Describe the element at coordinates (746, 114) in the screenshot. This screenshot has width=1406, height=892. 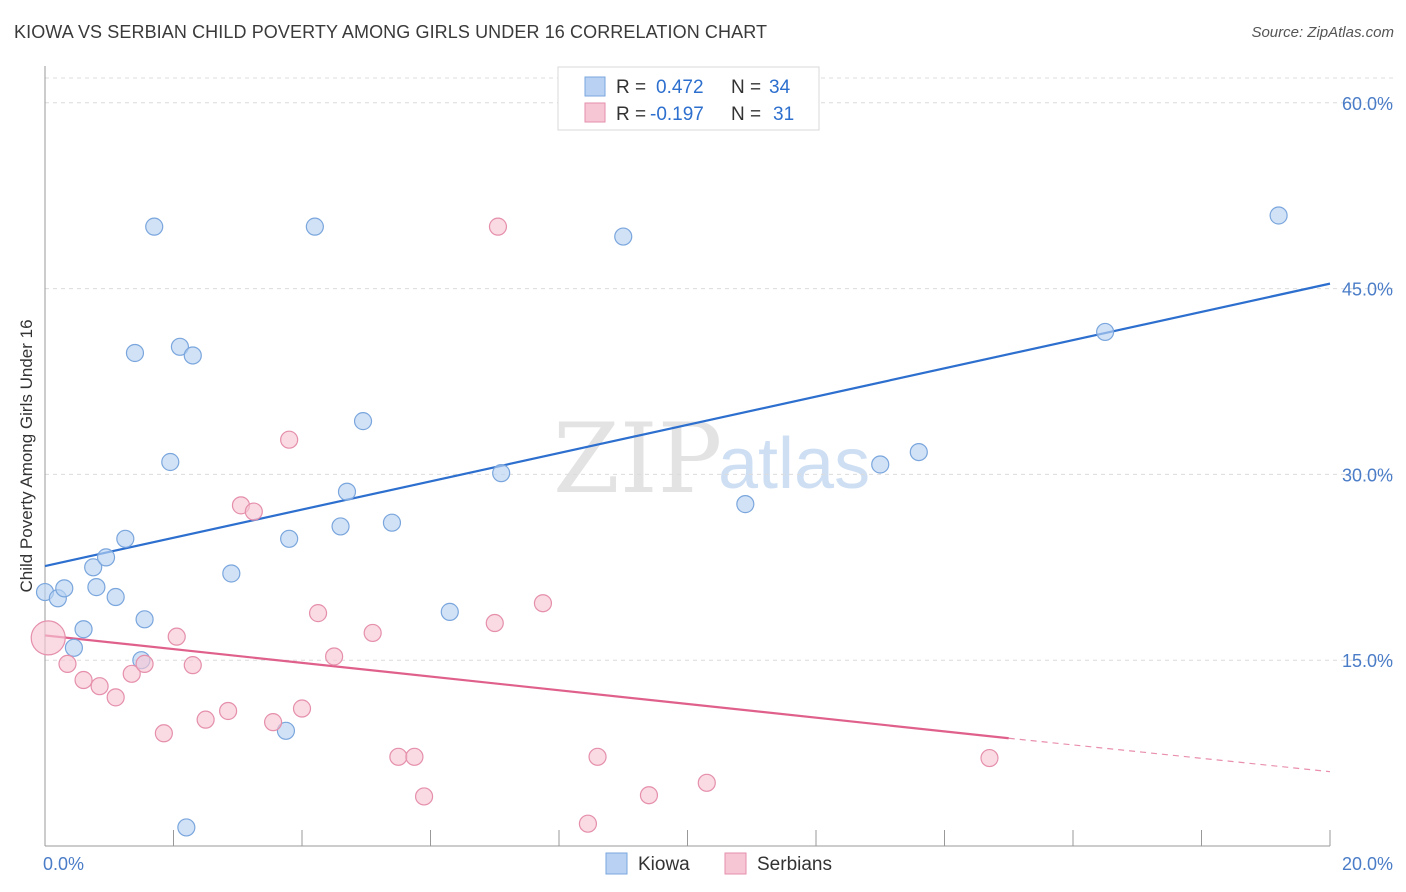
I see `legend-n-label-serbians: N =` at that location.